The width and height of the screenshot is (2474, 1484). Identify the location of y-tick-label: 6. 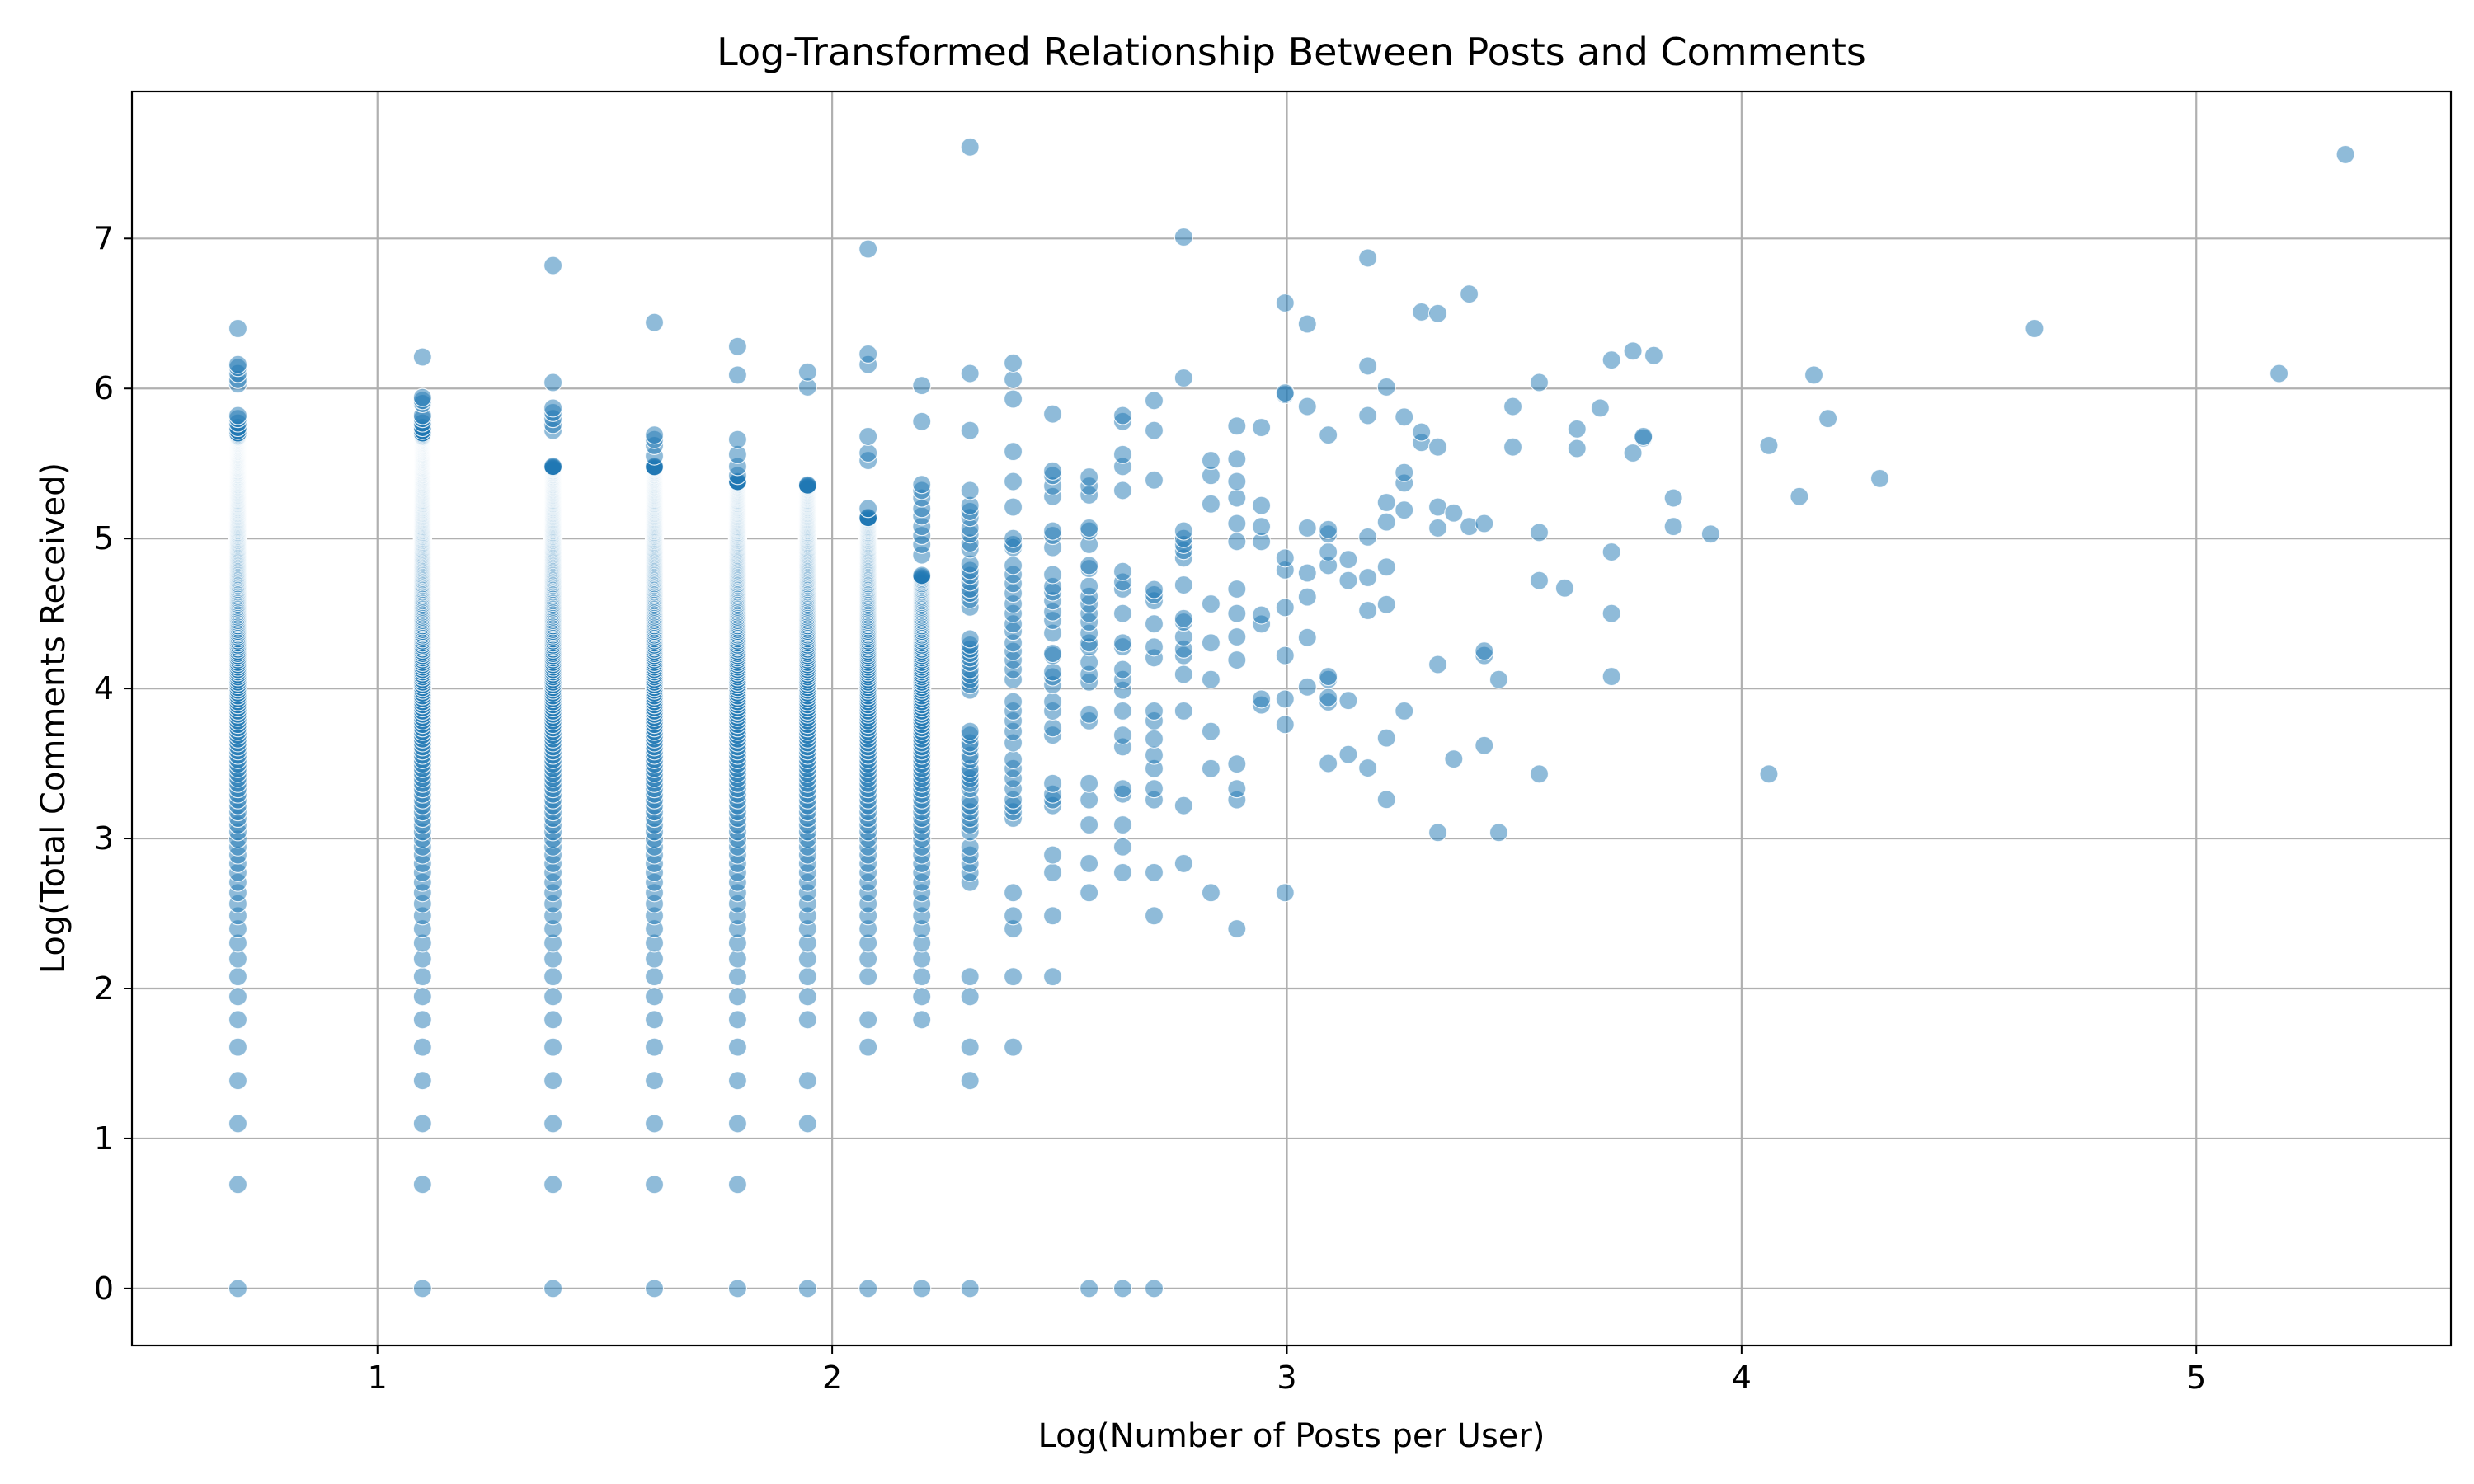
(104, 388).